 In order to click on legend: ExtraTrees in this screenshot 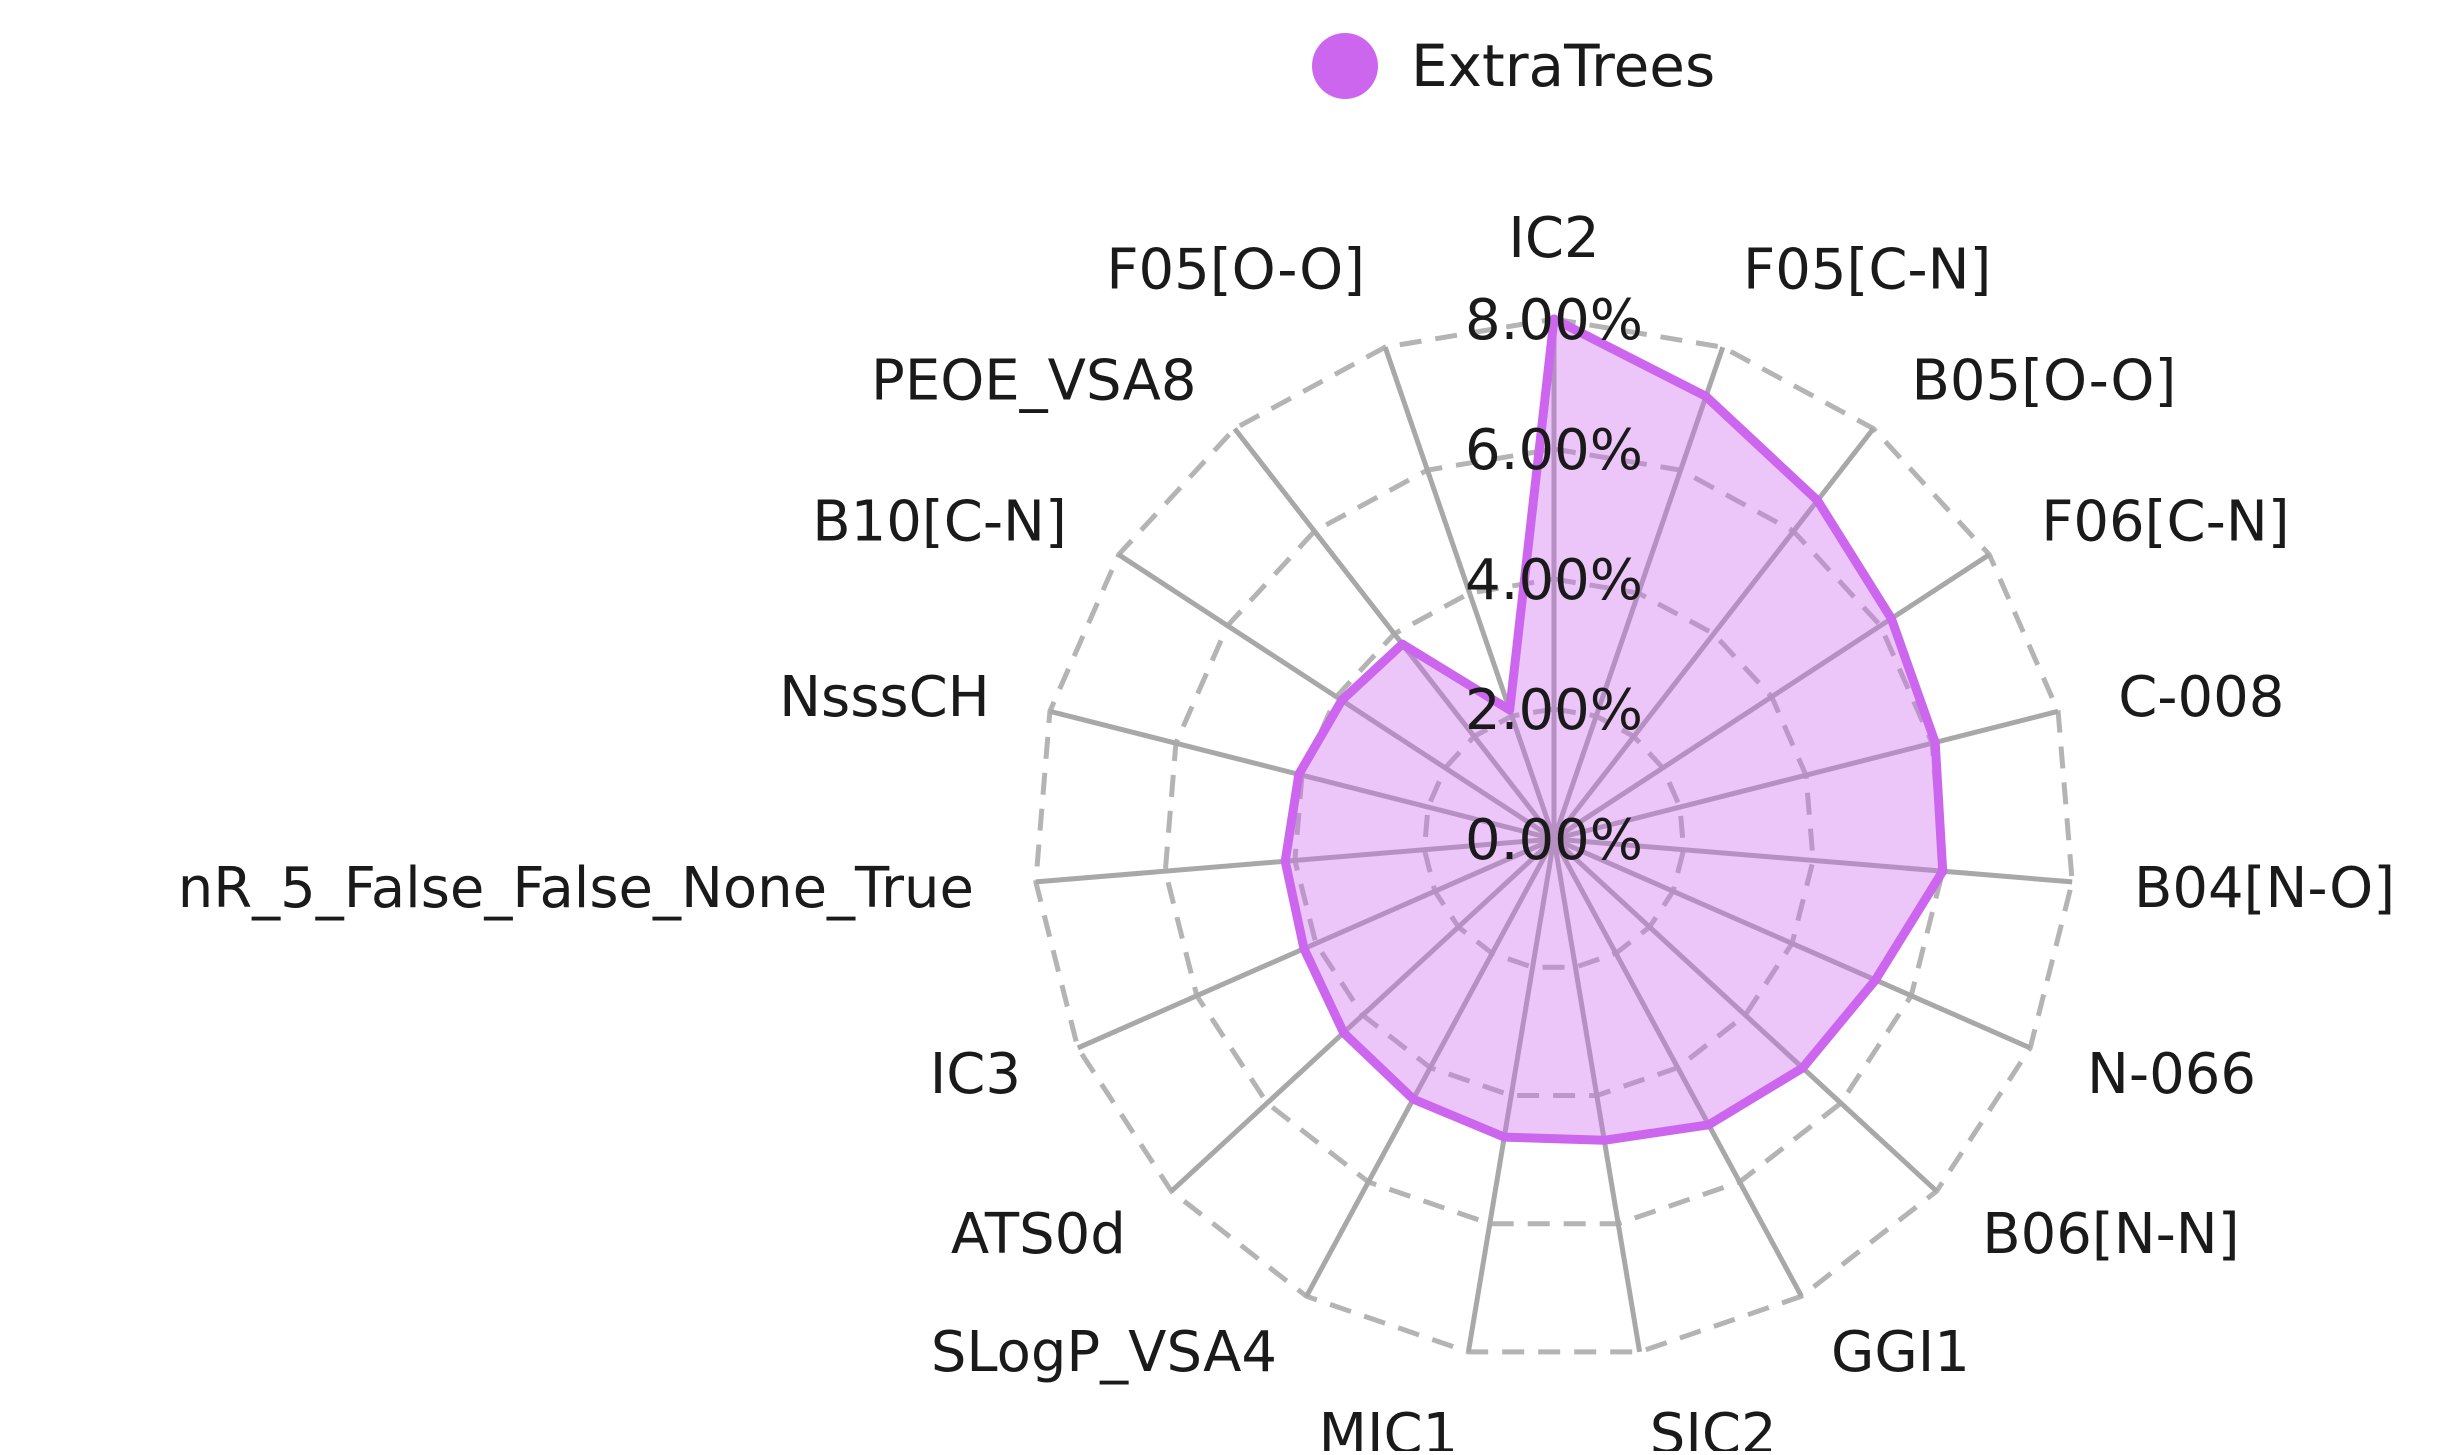, I will do `click(1513, 66)`.